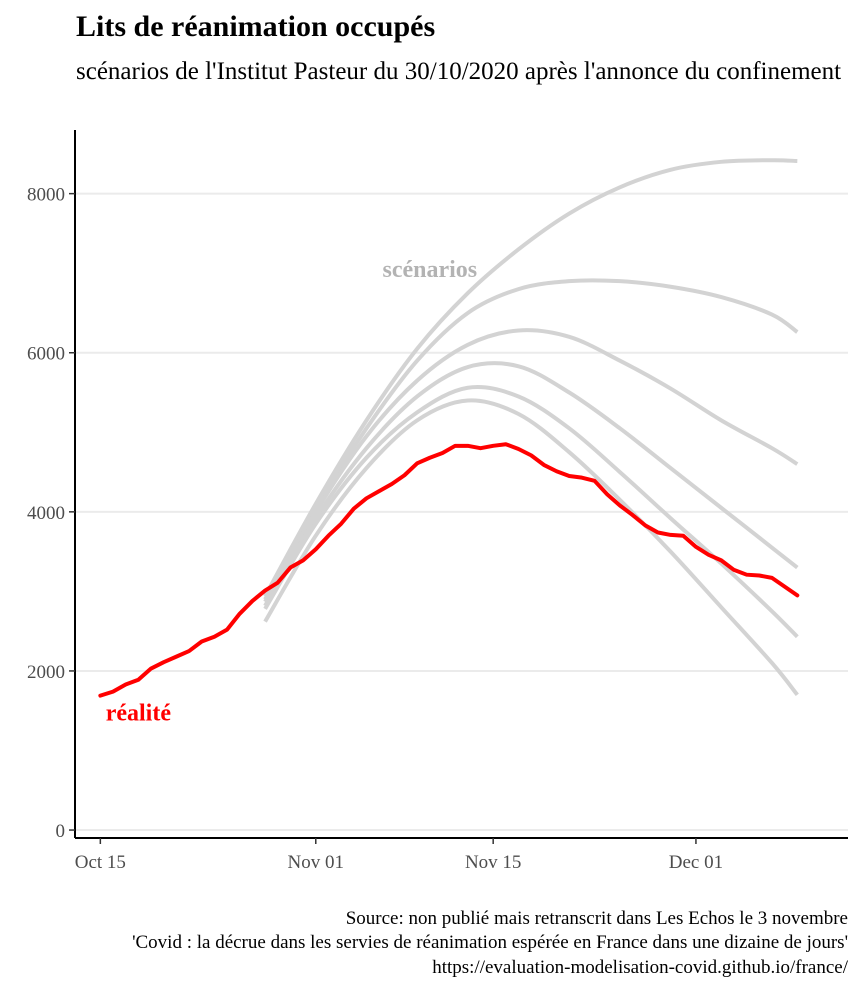  Describe the element at coordinates (139, 713) in the screenshot. I see `reality-annotation: réalité` at that location.